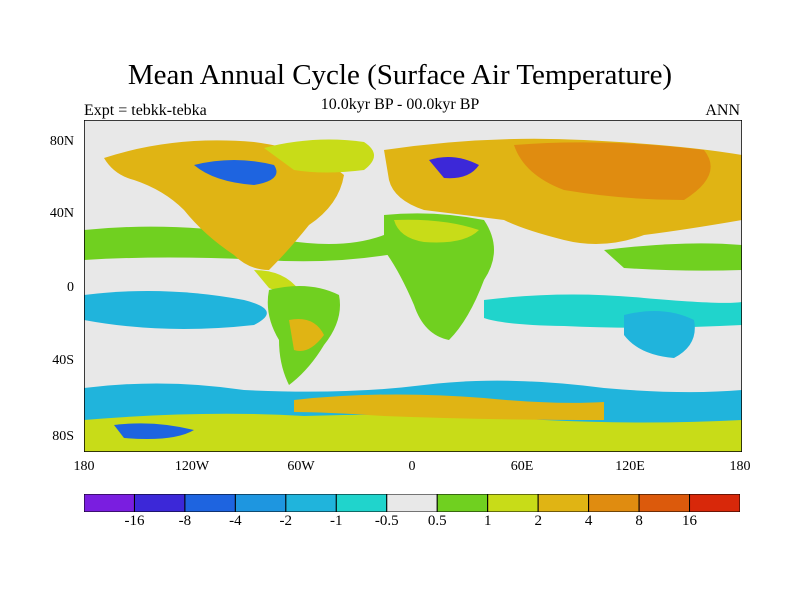 Image resolution: width=800 pixels, height=600 pixels. What do you see at coordinates (61, 213) in the screenshot?
I see `lat-label-40n: 40N` at bounding box center [61, 213].